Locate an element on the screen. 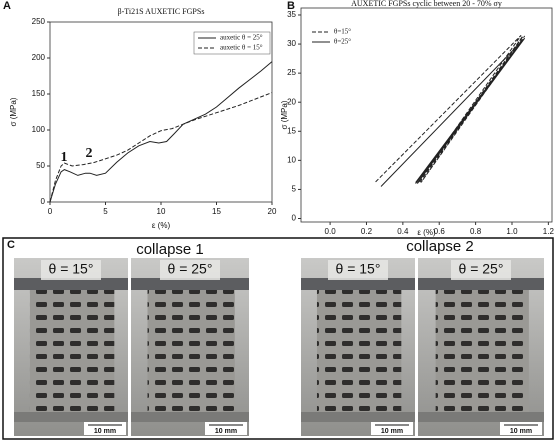  x-tick-label: 1.0 is located at coordinates (512, 231).